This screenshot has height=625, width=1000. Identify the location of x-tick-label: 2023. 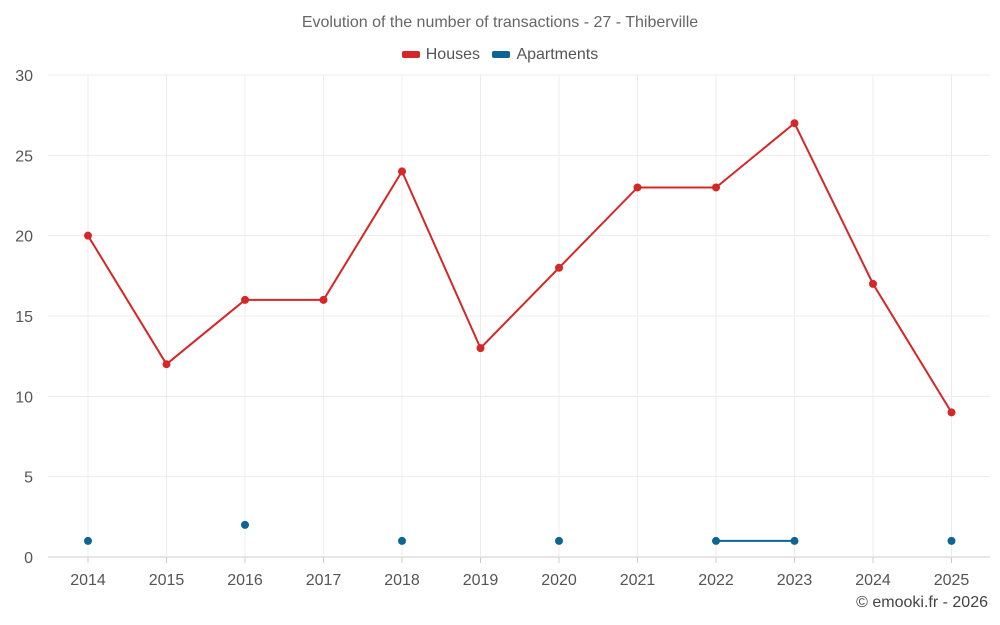
(795, 580).